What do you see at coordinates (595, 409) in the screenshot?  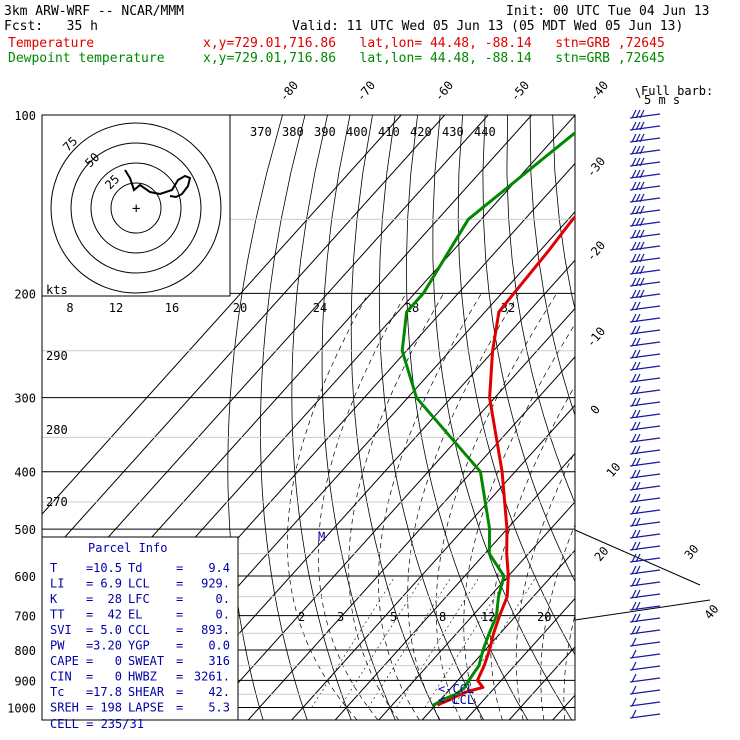 I see `right-isotherm-label: 0` at bounding box center [595, 409].